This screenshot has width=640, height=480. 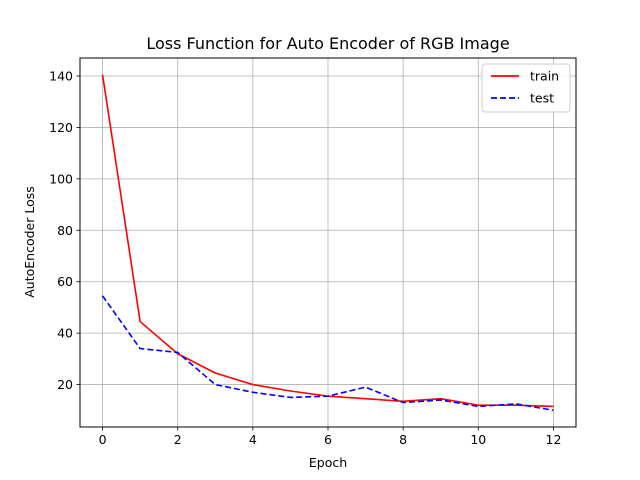 What do you see at coordinates (253, 439) in the screenshot?
I see `x-tick-label: 4` at bounding box center [253, 439].